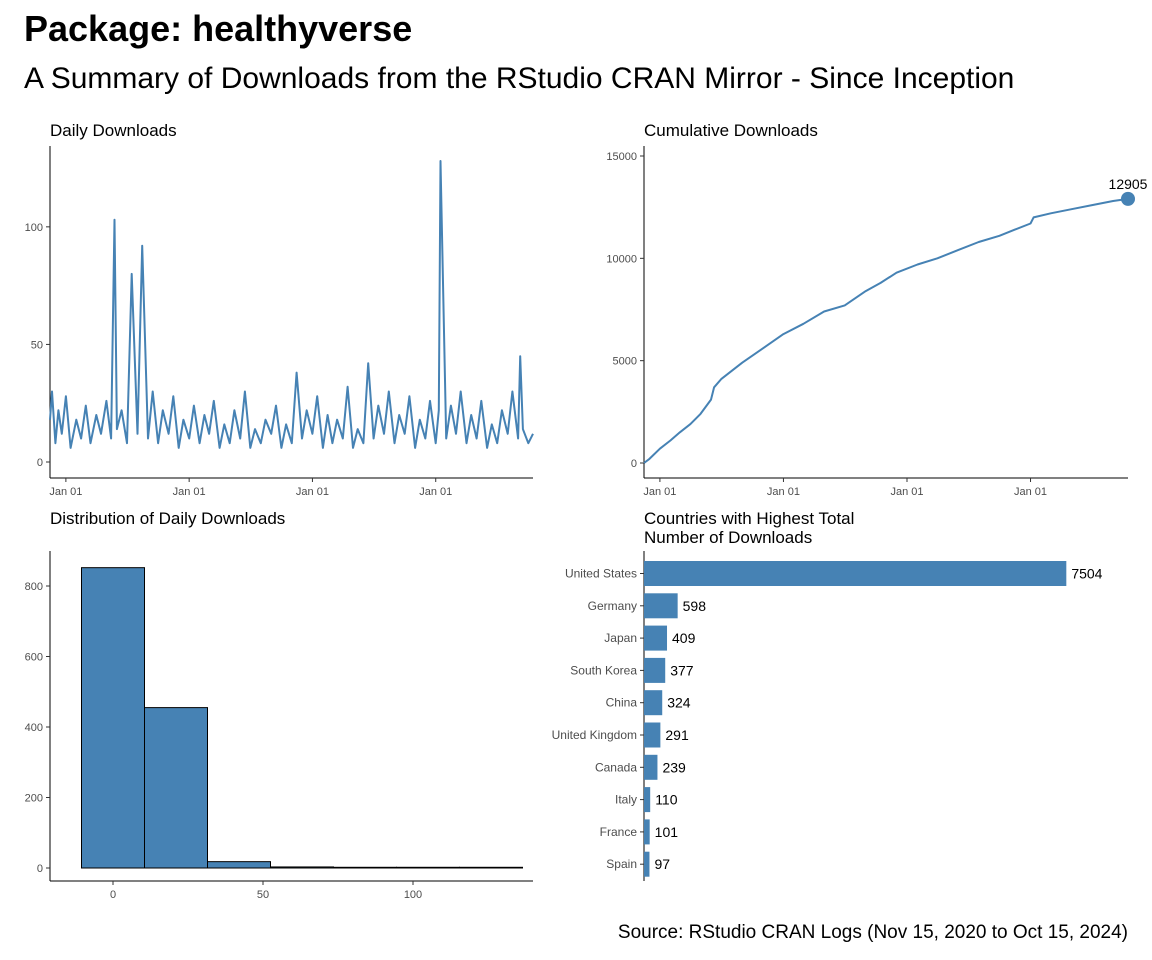 The height and width of the screenshot is (960, 1152). What do you see at coordinates (1086, 574) in the screenshot?
I see `countries-value-label: 7504` at bounding box center [1086, 574].